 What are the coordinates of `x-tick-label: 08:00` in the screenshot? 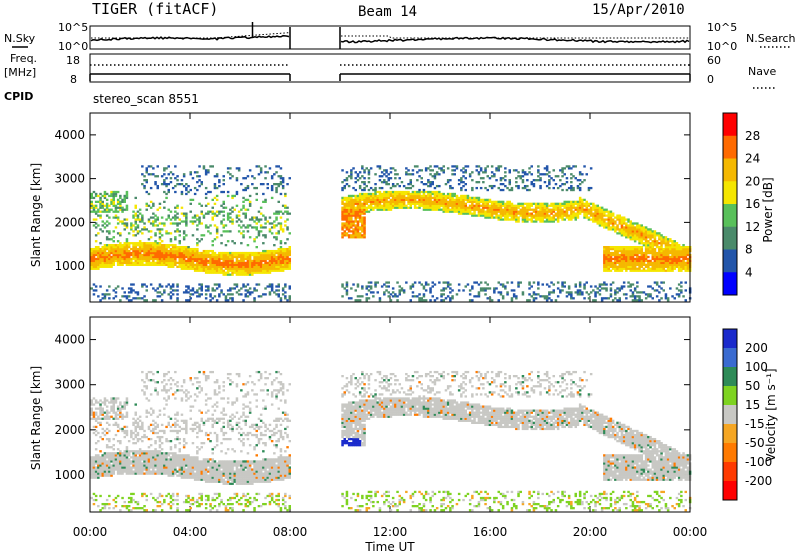 It's located at (290, 532).